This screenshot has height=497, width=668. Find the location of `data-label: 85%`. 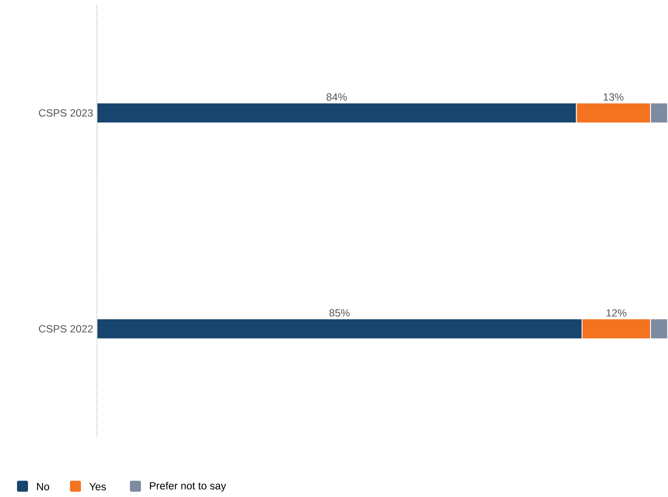

data-label: 85% is located at coordinates (339, 313).